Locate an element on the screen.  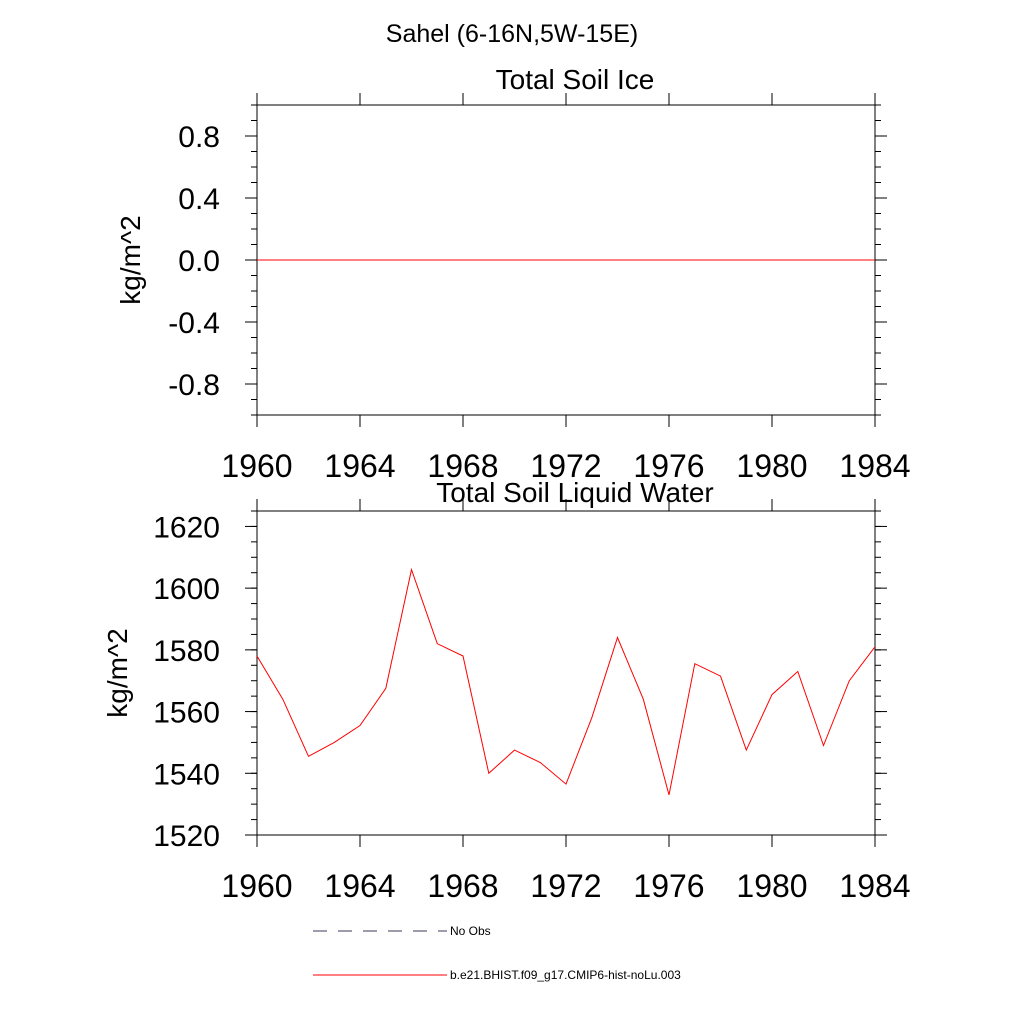
chart-title: Total Soil Liquid Water is located at coordinates (575, 492).